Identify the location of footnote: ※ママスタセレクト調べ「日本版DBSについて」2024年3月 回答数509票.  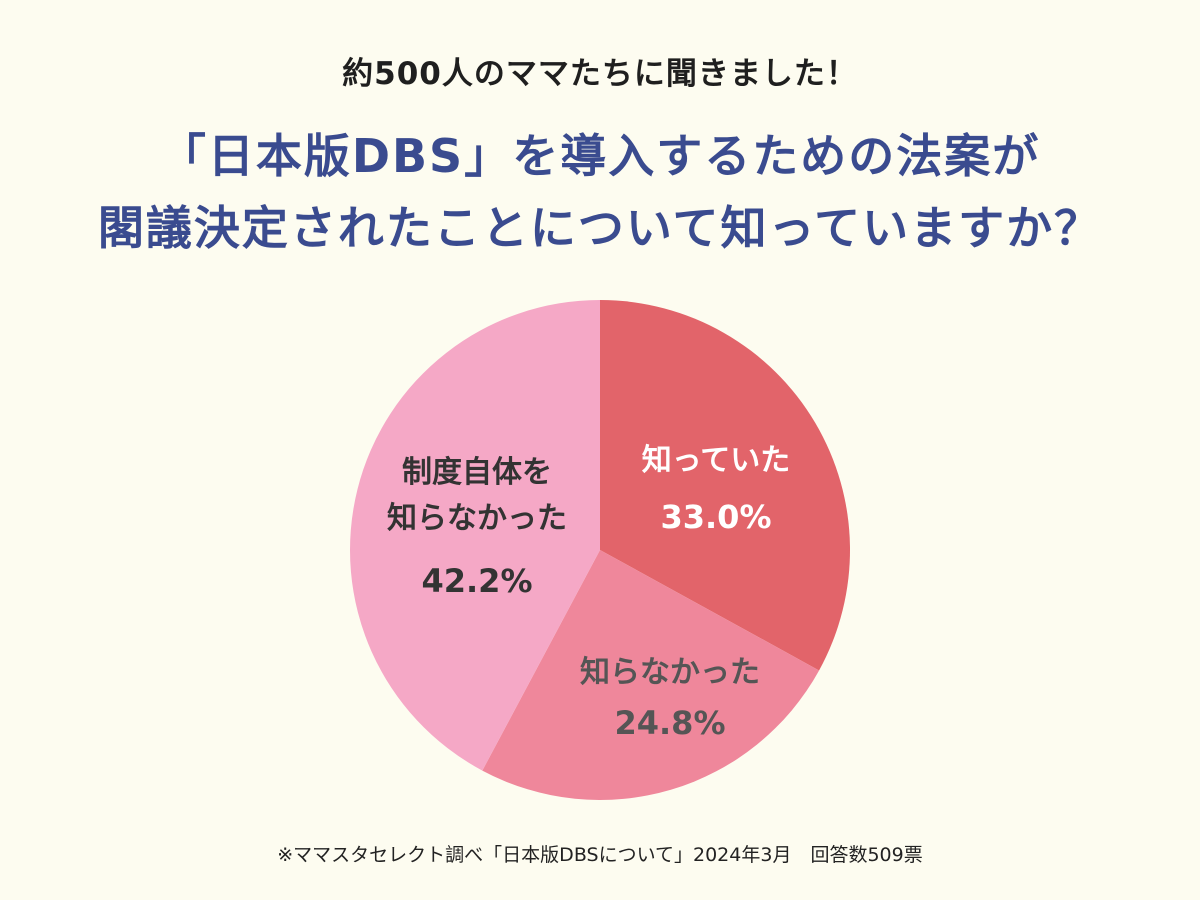
(600, 855).